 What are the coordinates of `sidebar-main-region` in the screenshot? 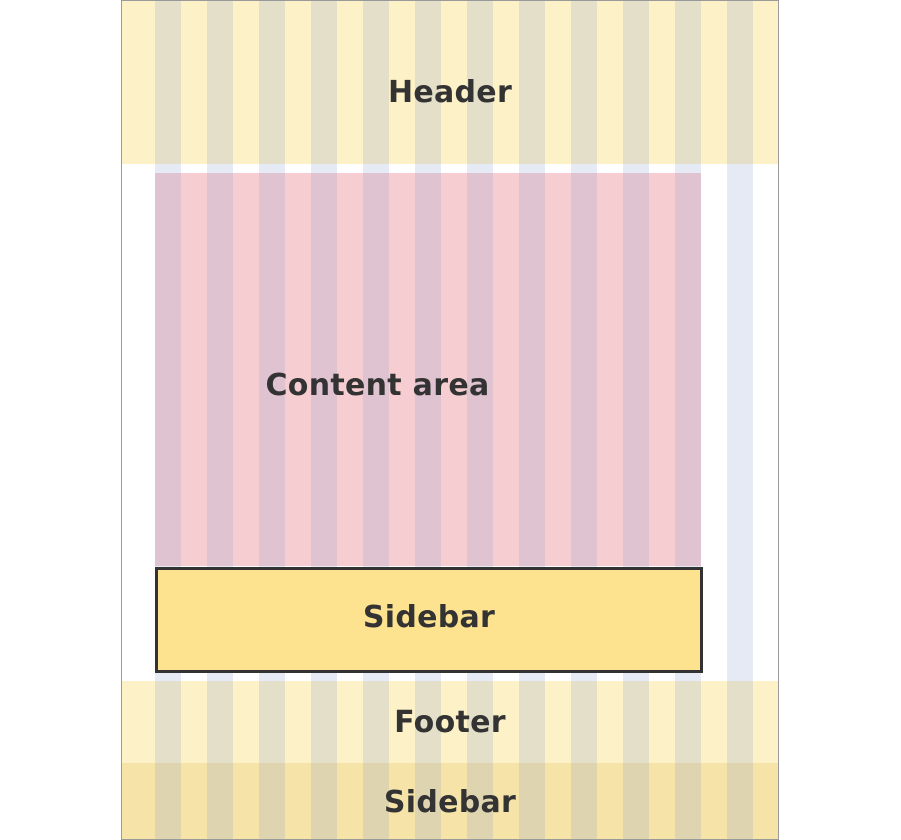 It's located at (429, 620).